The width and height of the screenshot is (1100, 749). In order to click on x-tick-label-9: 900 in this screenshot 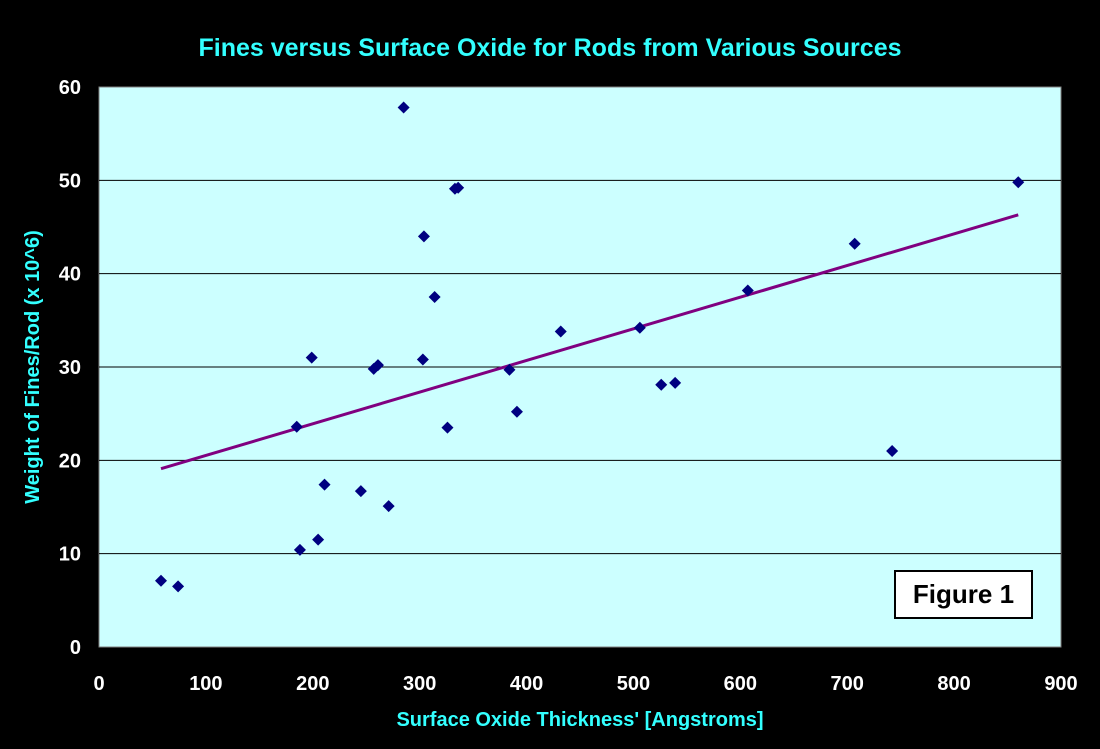, I will do `click(1060, 684)`.